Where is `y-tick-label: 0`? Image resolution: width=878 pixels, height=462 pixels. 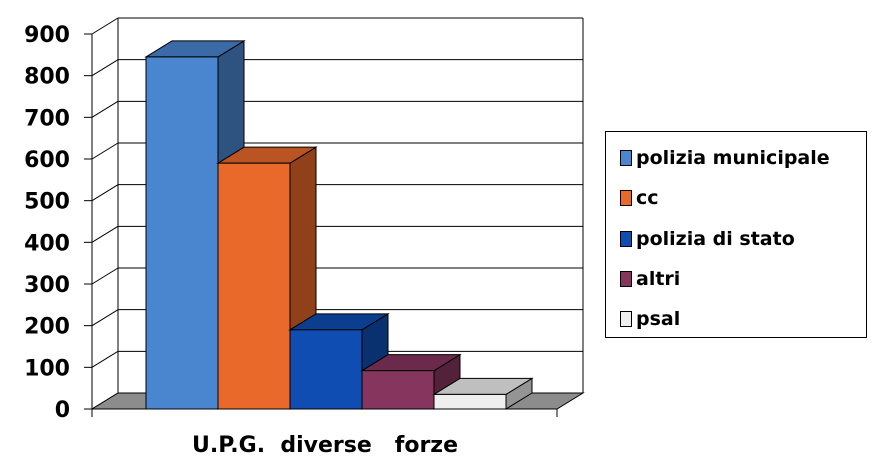
y-tick-label: 0 is located at coordinates (62, 410).